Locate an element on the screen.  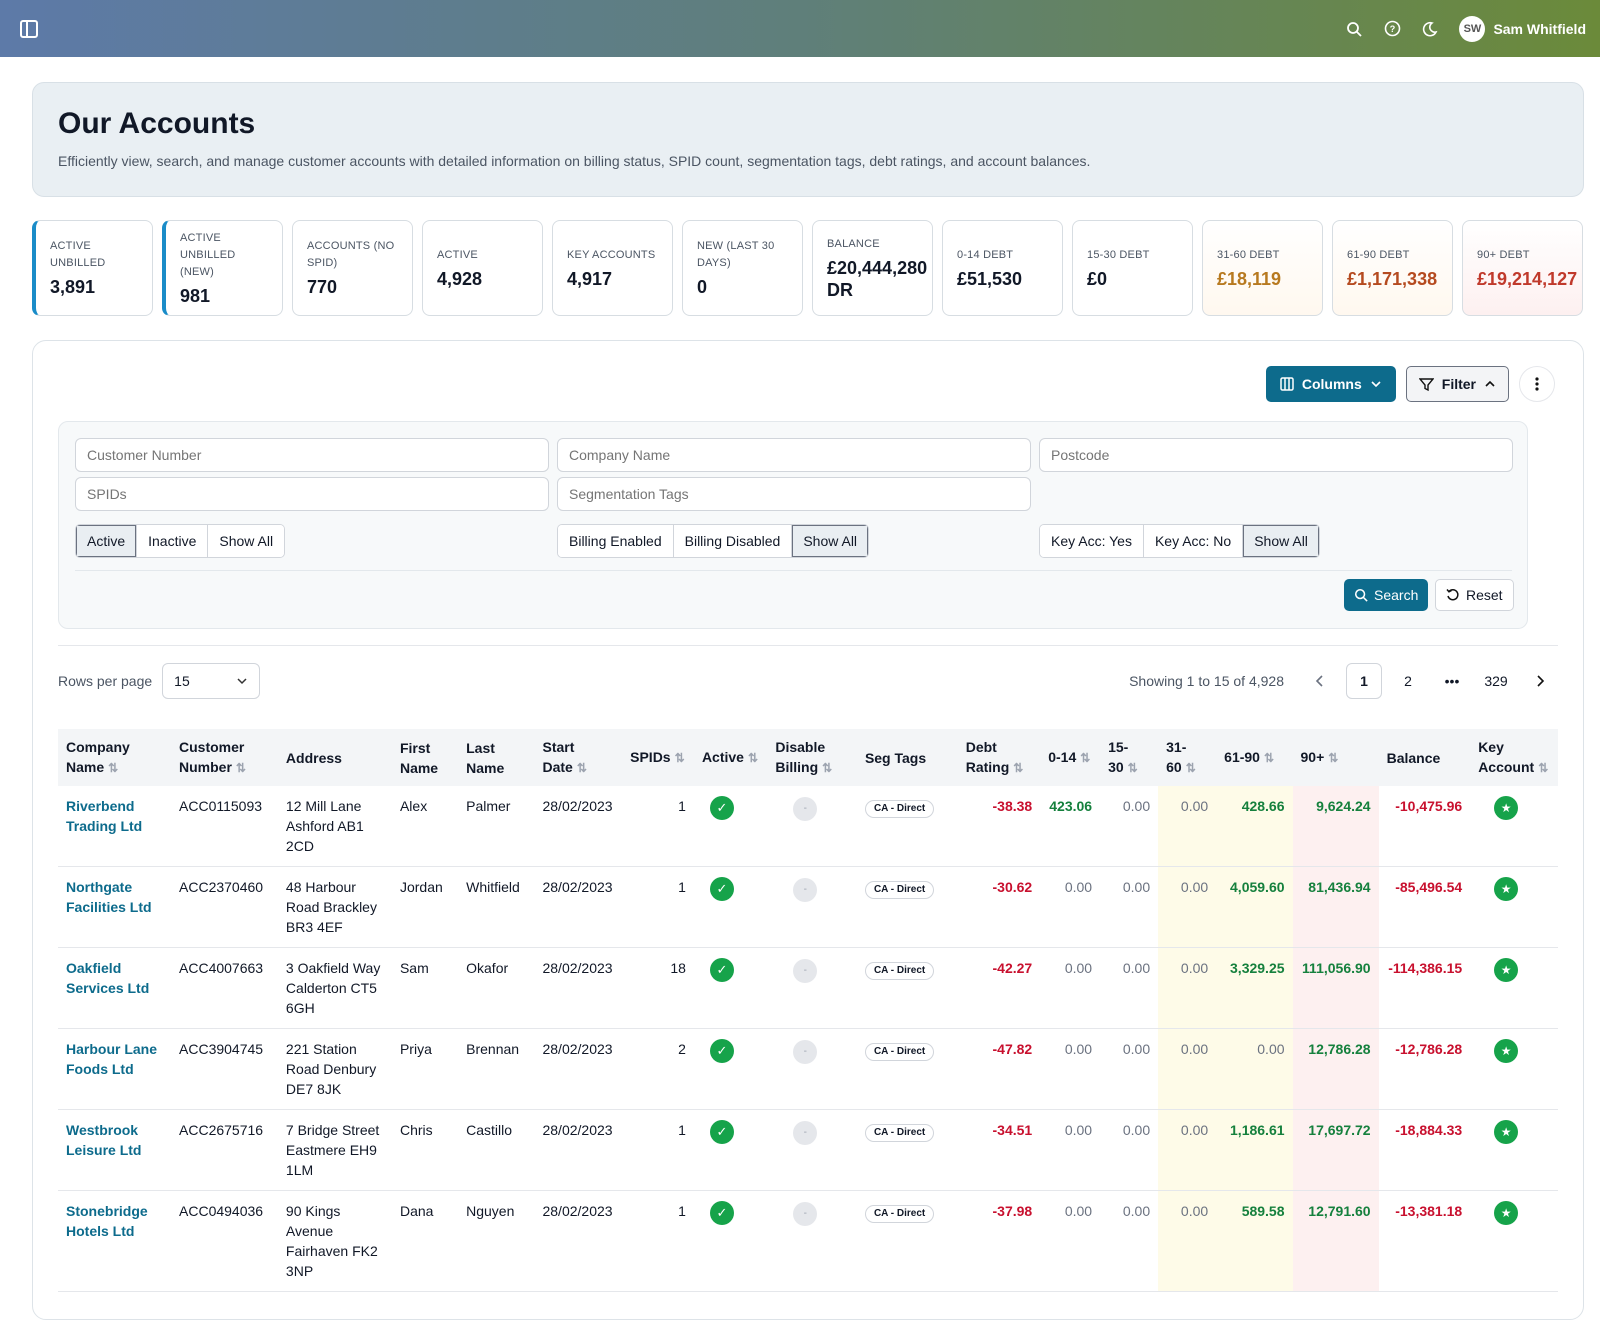
page-button: 329 is located at coordinates (1496, 681).